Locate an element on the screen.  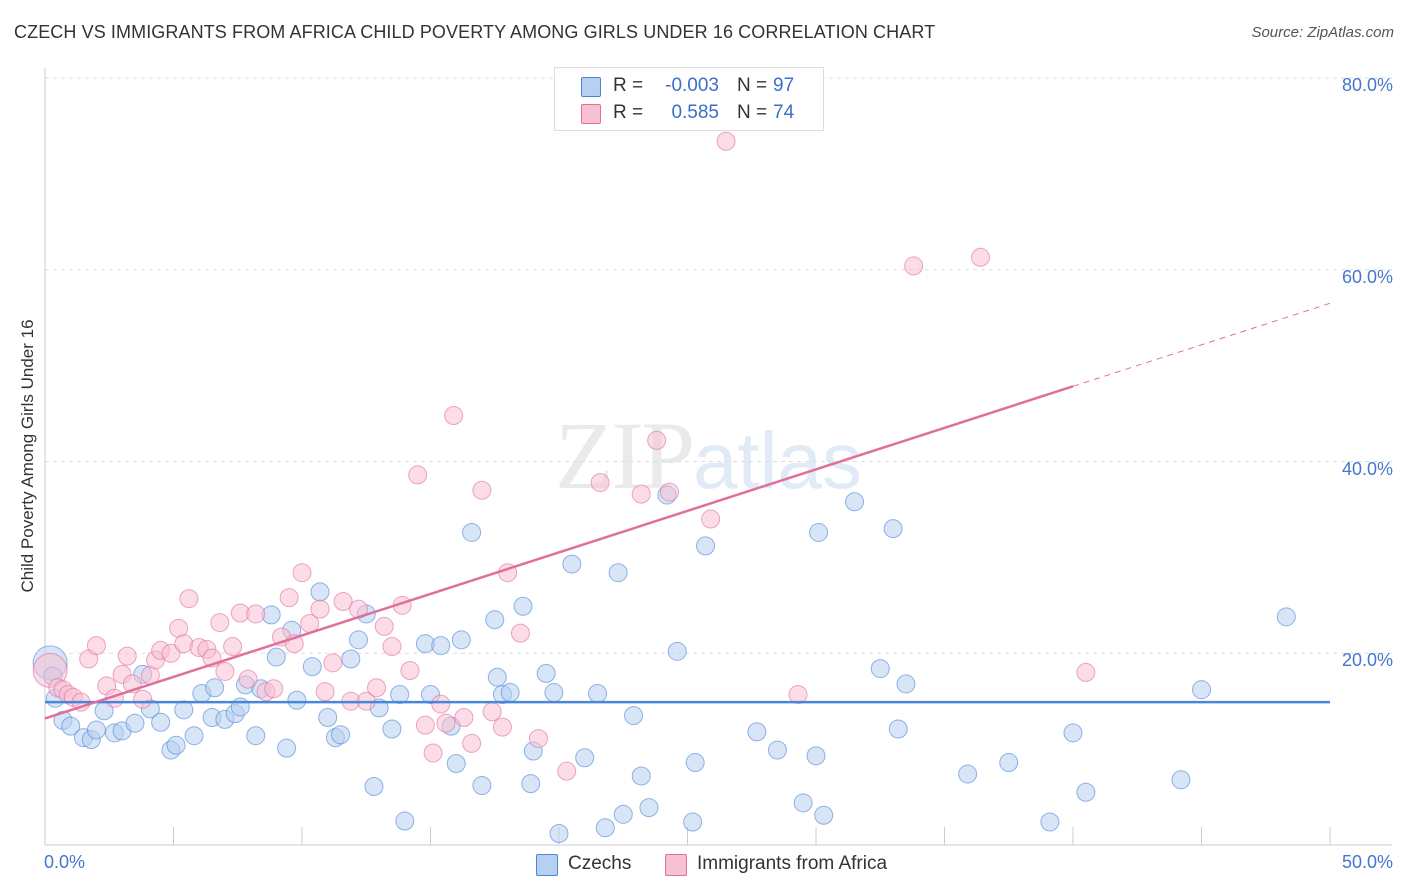
series-name-africa: Immigrants from Africa is located at coordinates (792, 863).